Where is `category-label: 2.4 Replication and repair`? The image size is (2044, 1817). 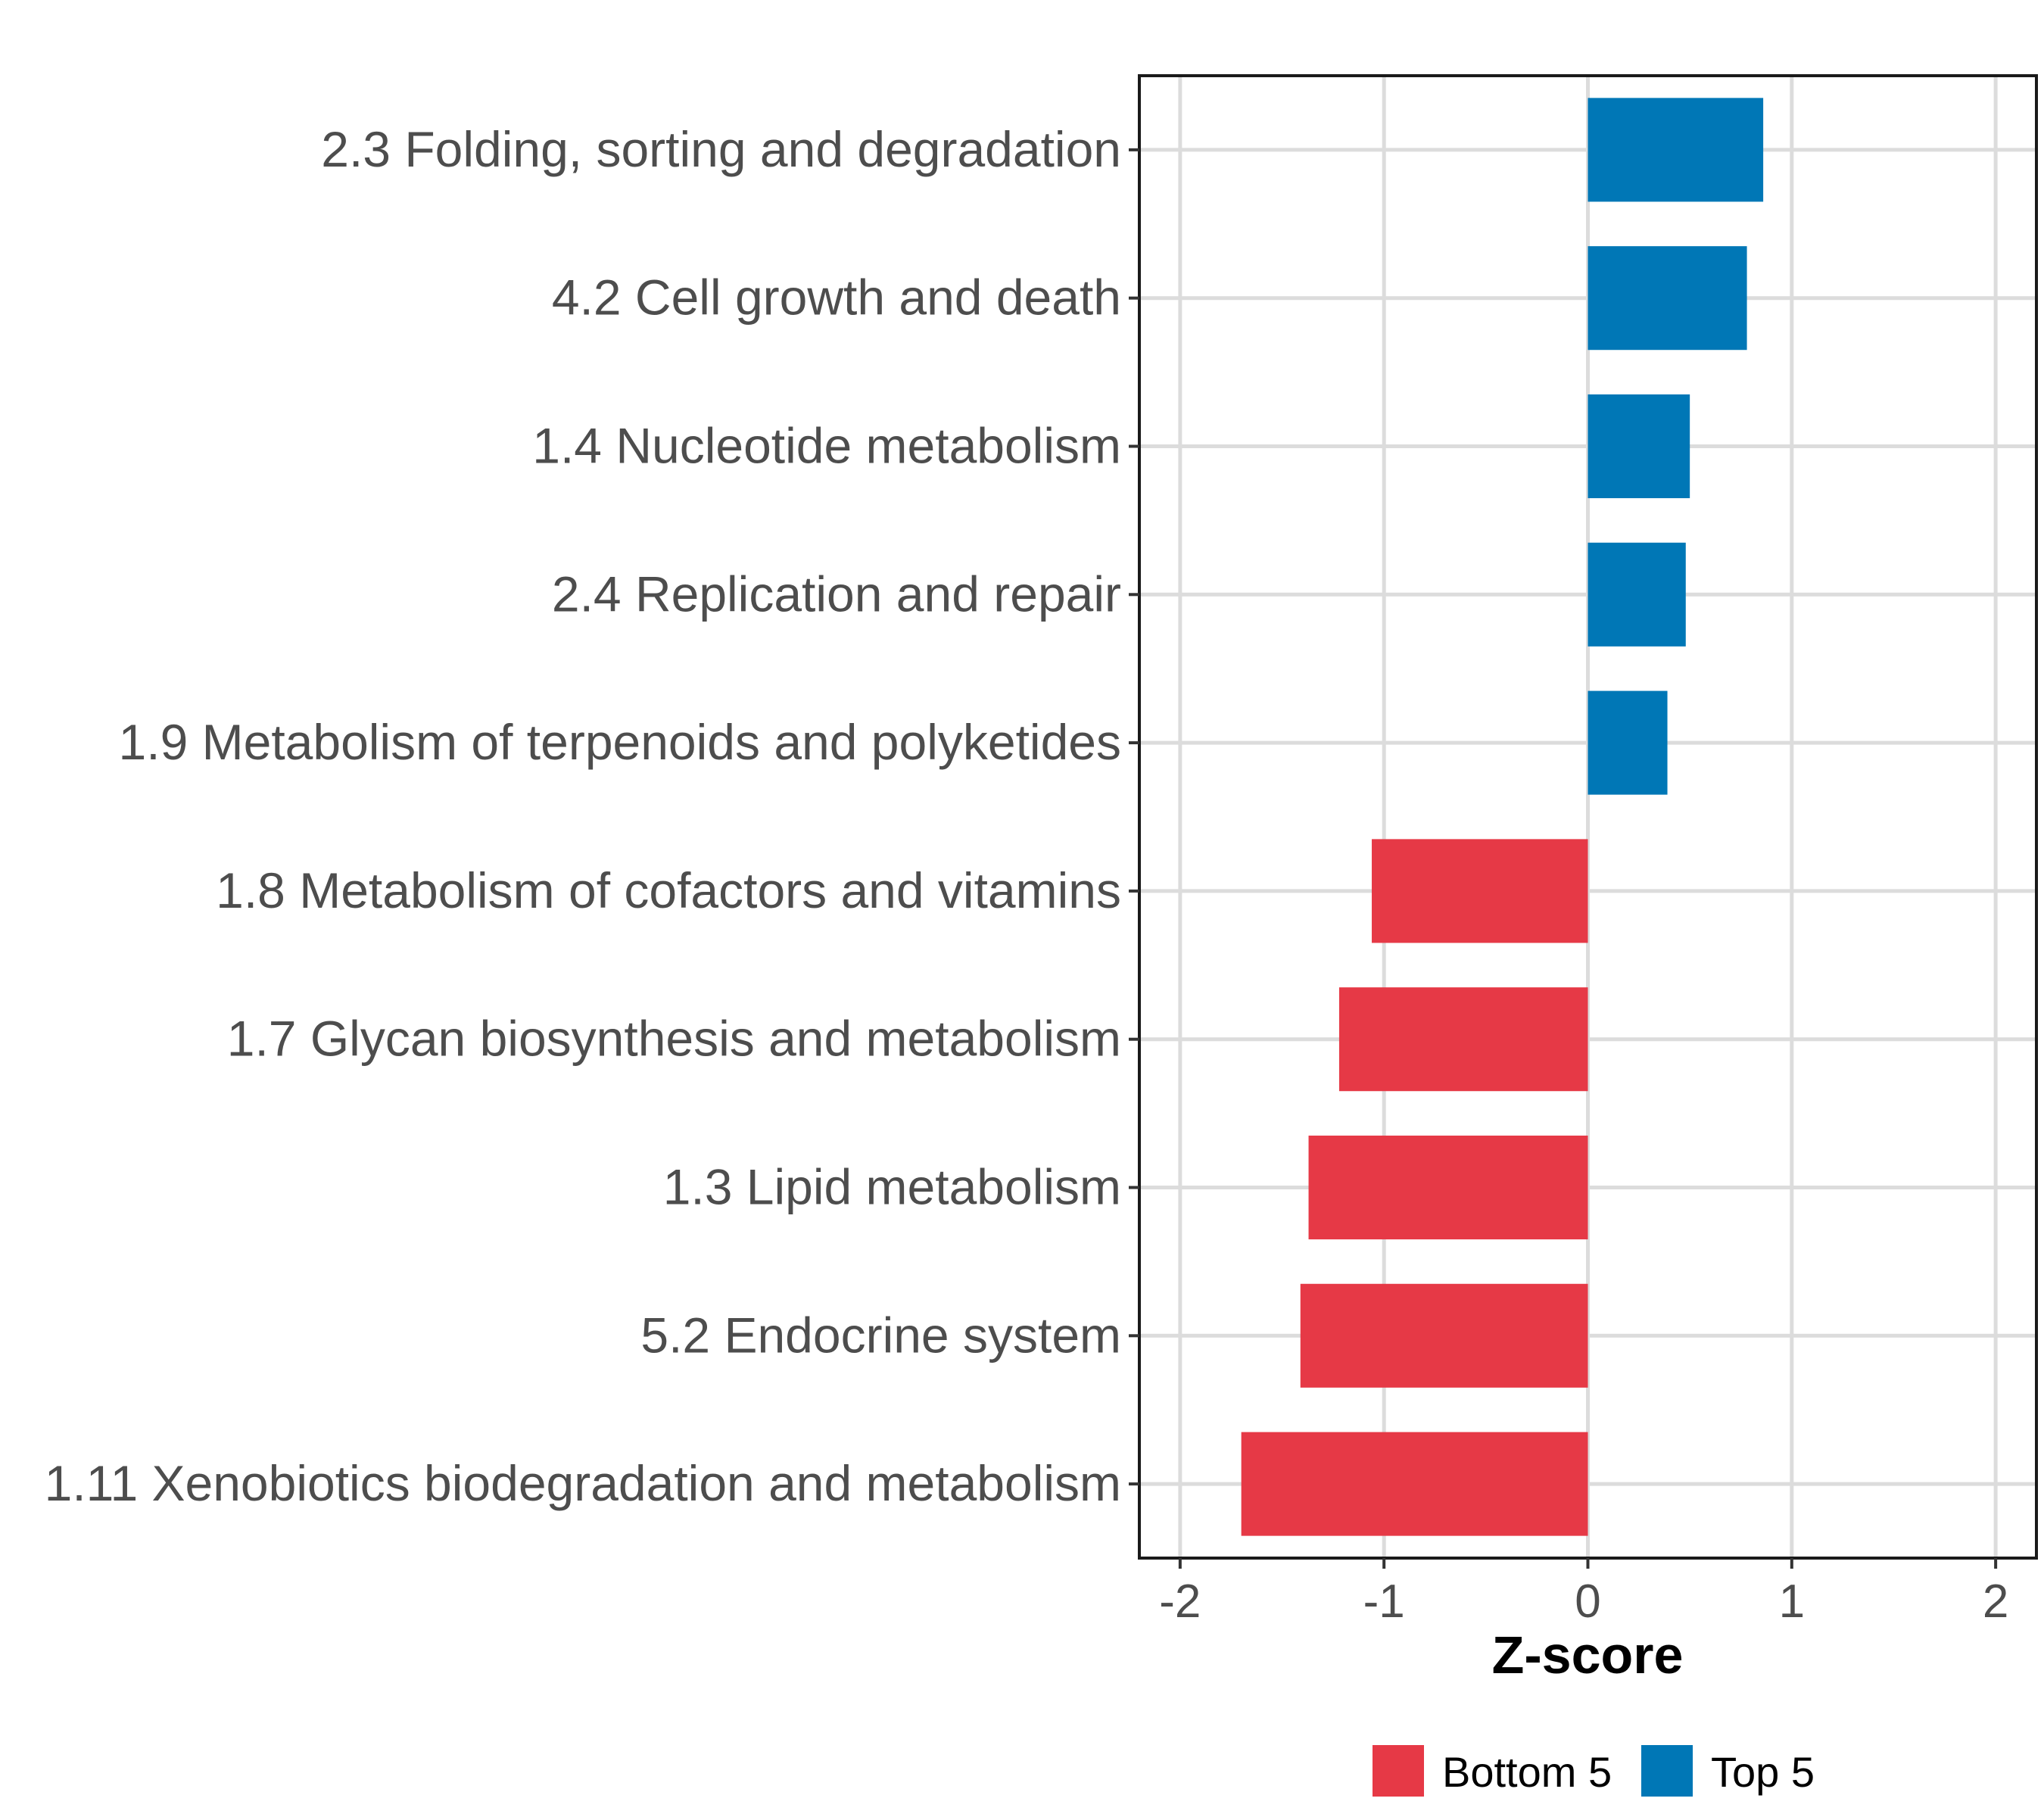 category-label: 2.4 Replication and repair is located at coordinates (837, 594).